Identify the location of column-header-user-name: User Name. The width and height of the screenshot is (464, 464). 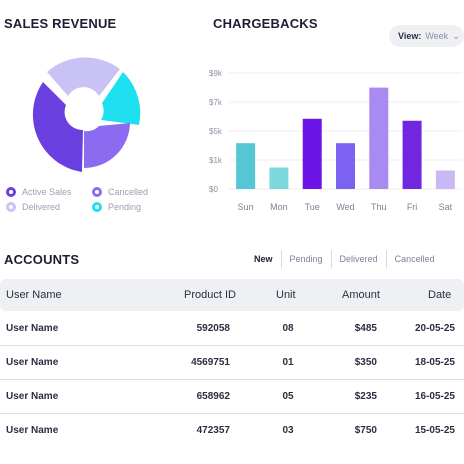
(34, 295).